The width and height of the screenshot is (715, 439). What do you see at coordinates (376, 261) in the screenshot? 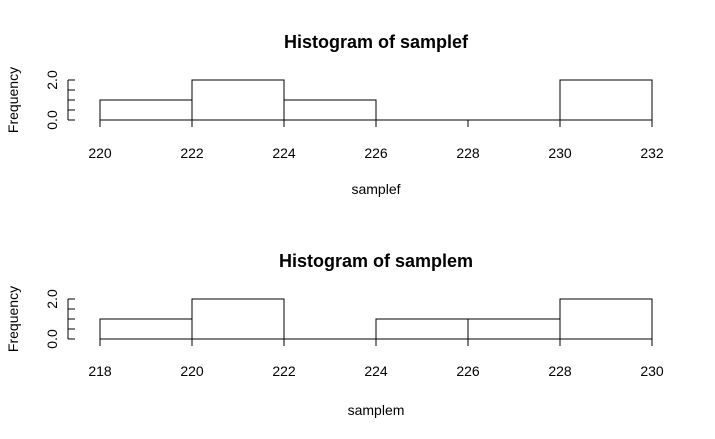
I see `chart-title: Histogram of samplem` at bounding box center [376, 261].